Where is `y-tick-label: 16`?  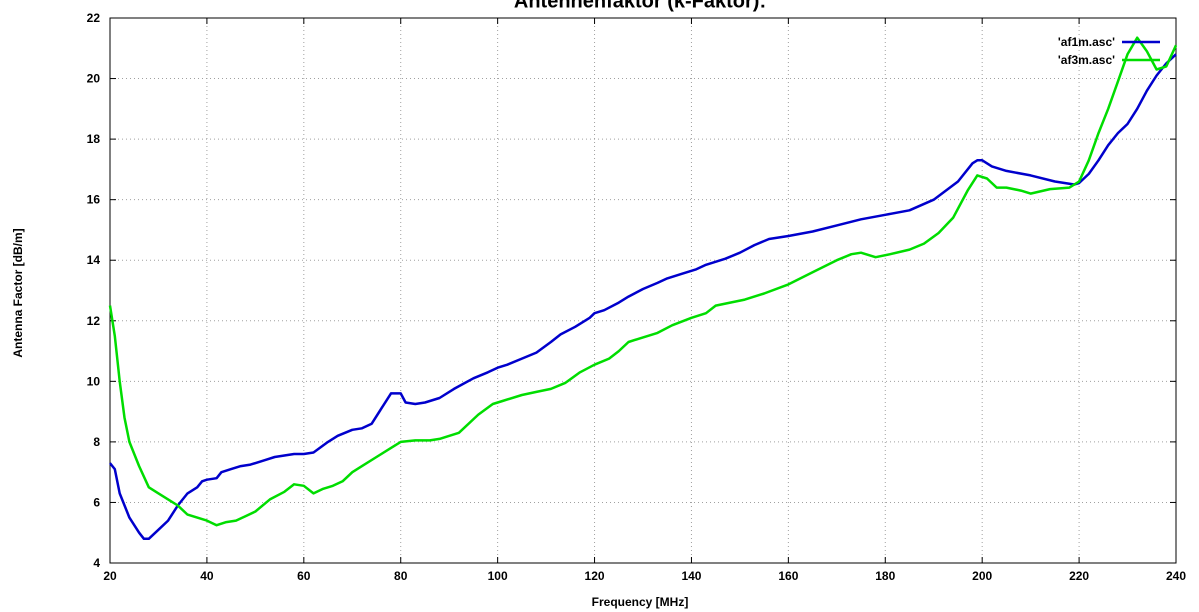
y-tick-label: 16 is located at coordinates (94, 200).